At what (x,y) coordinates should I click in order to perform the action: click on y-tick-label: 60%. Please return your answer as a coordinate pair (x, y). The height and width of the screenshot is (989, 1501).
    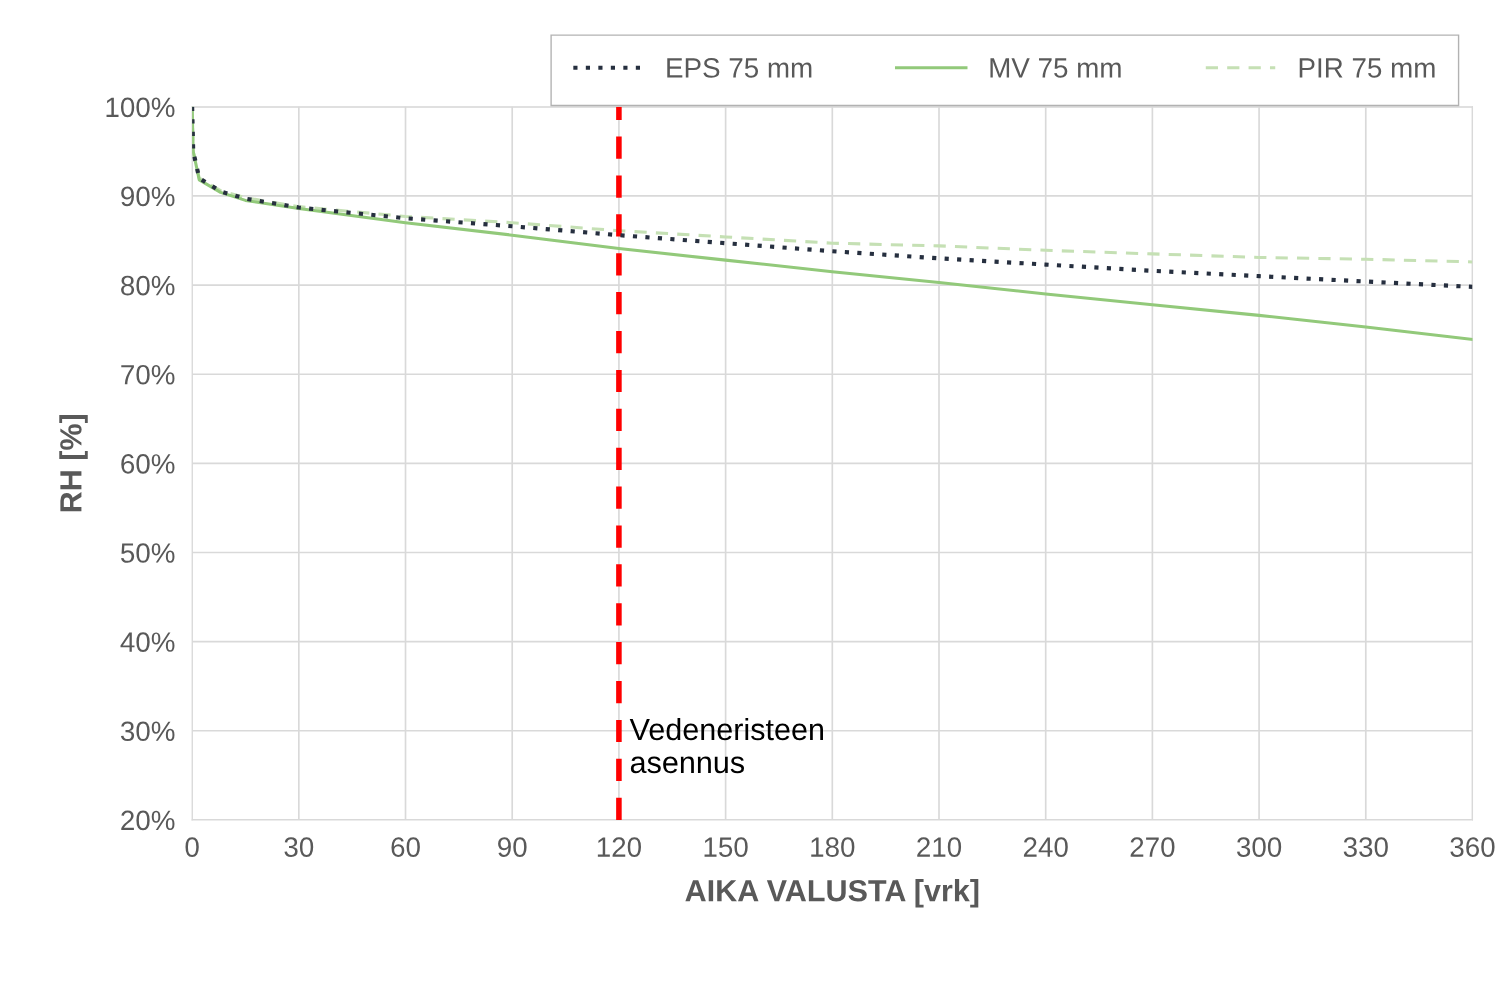
    Looking at the image, I should click on (148, 464).